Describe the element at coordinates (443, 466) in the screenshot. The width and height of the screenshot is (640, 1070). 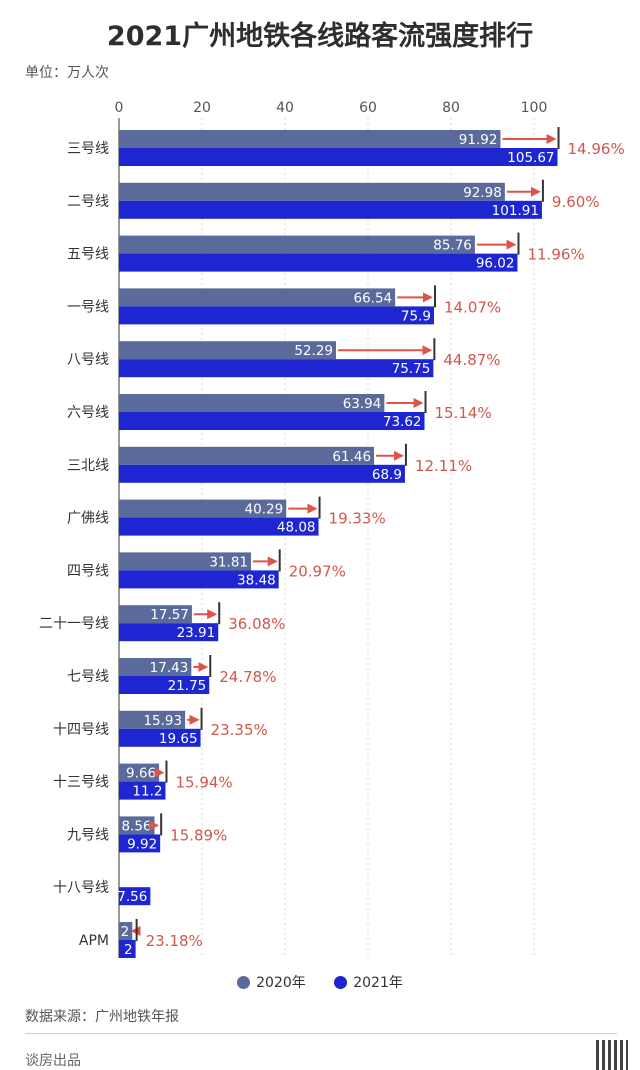
I see `growth-label: 12.11%` at that location.